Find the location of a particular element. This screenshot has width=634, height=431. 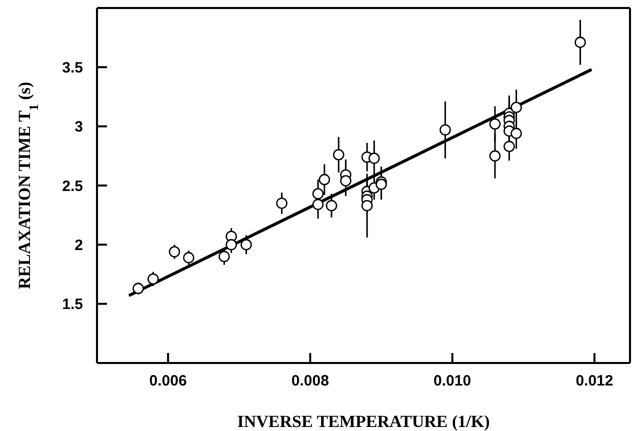

x-axis-title: INVERSE TEMPERATURE (1/K) is located at coordinates (363, 421).